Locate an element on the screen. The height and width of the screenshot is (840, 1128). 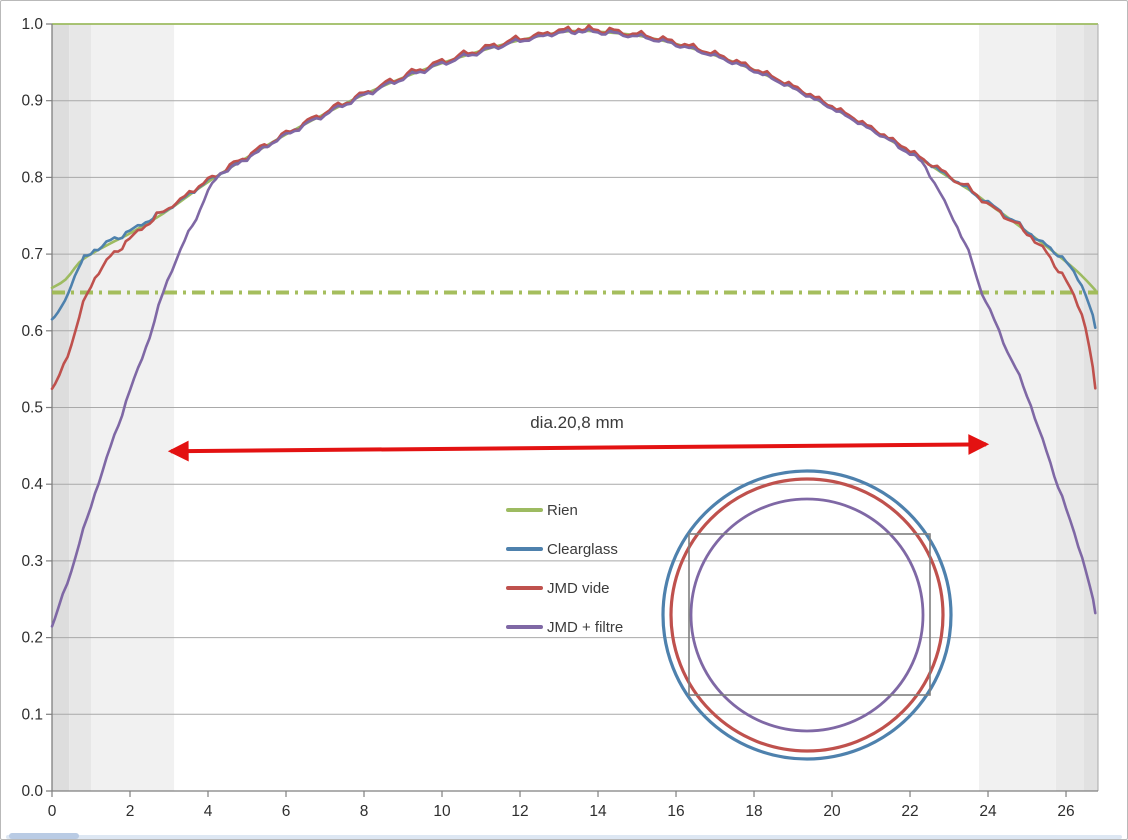
svg-text: 0.0 is located at coordinates (32, 791).